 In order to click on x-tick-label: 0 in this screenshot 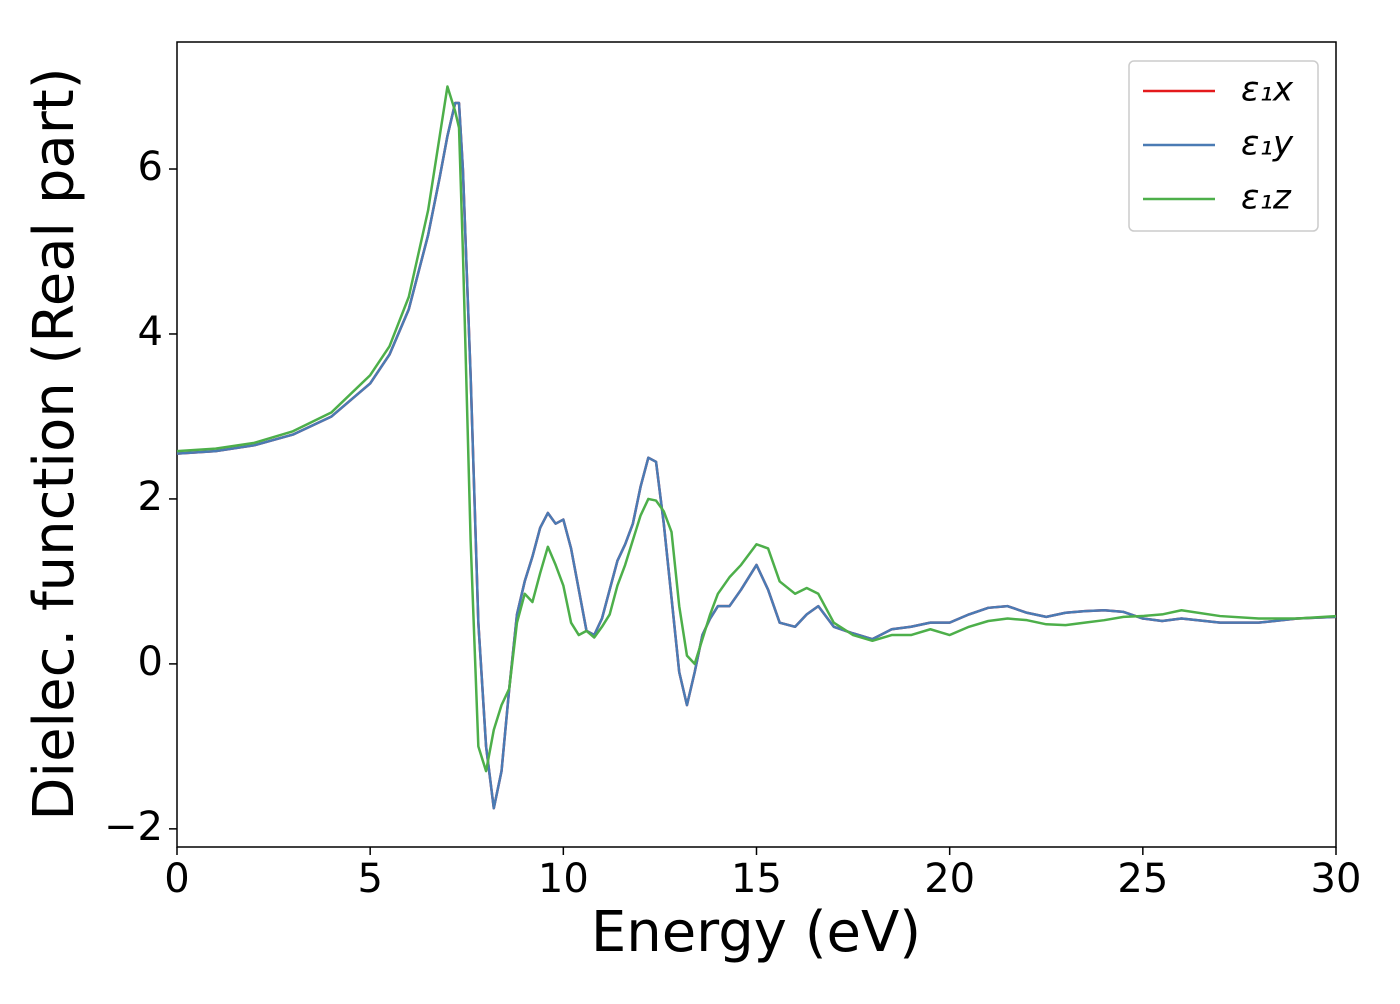, I will do `click(176, 879)`.